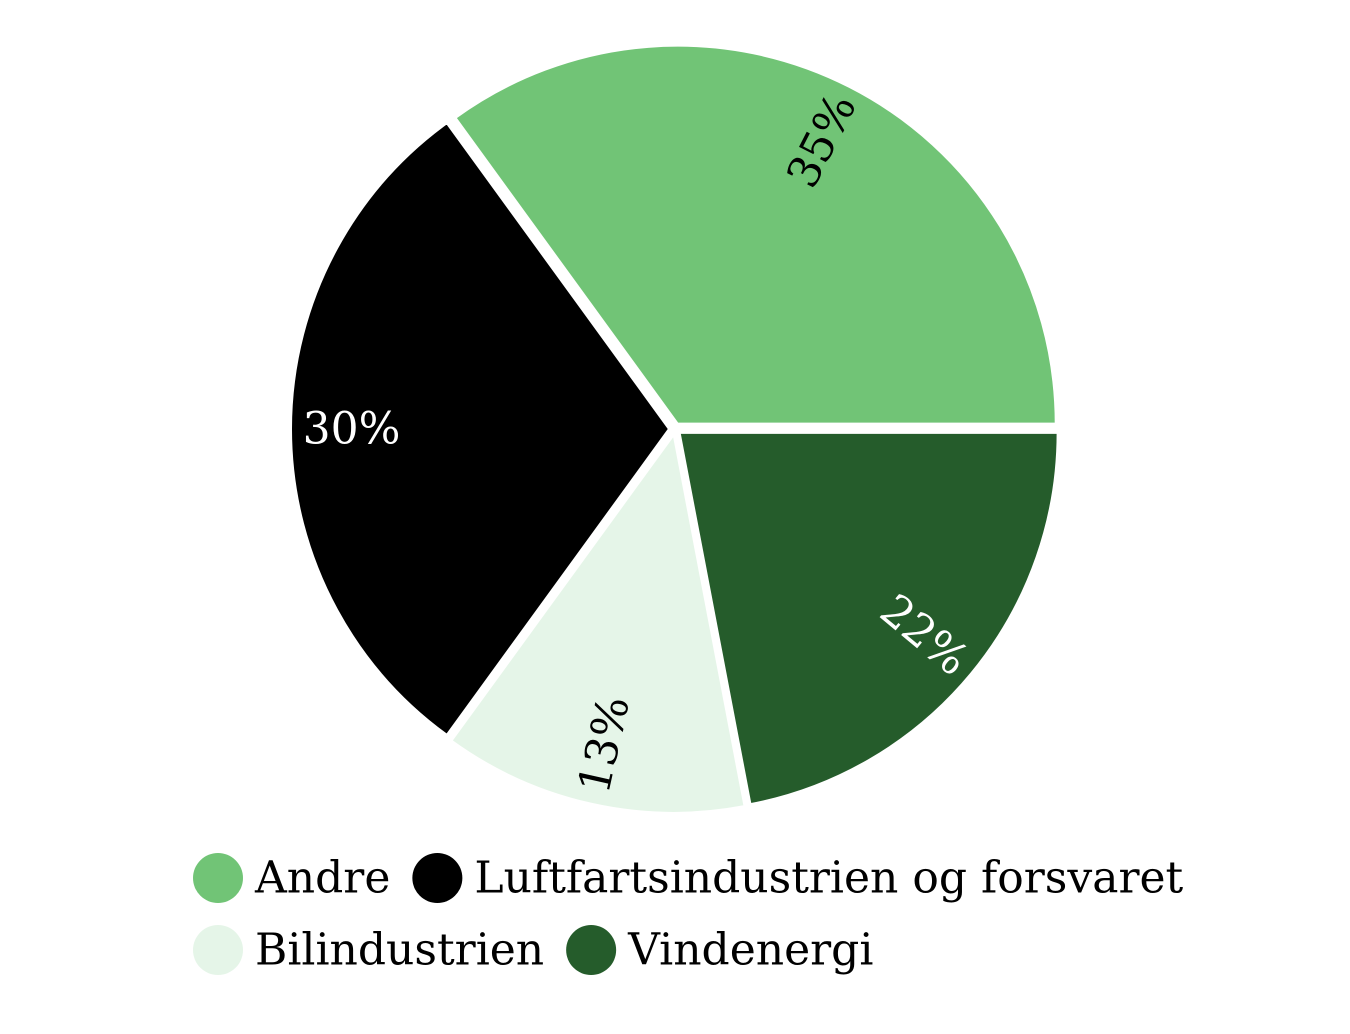 This screenshot has width=1350, height=1034. What do you see at coordinates (868, 618) in the screenshot?
I see `pie-slice-vindenergi` at bounding box center [868, 618].